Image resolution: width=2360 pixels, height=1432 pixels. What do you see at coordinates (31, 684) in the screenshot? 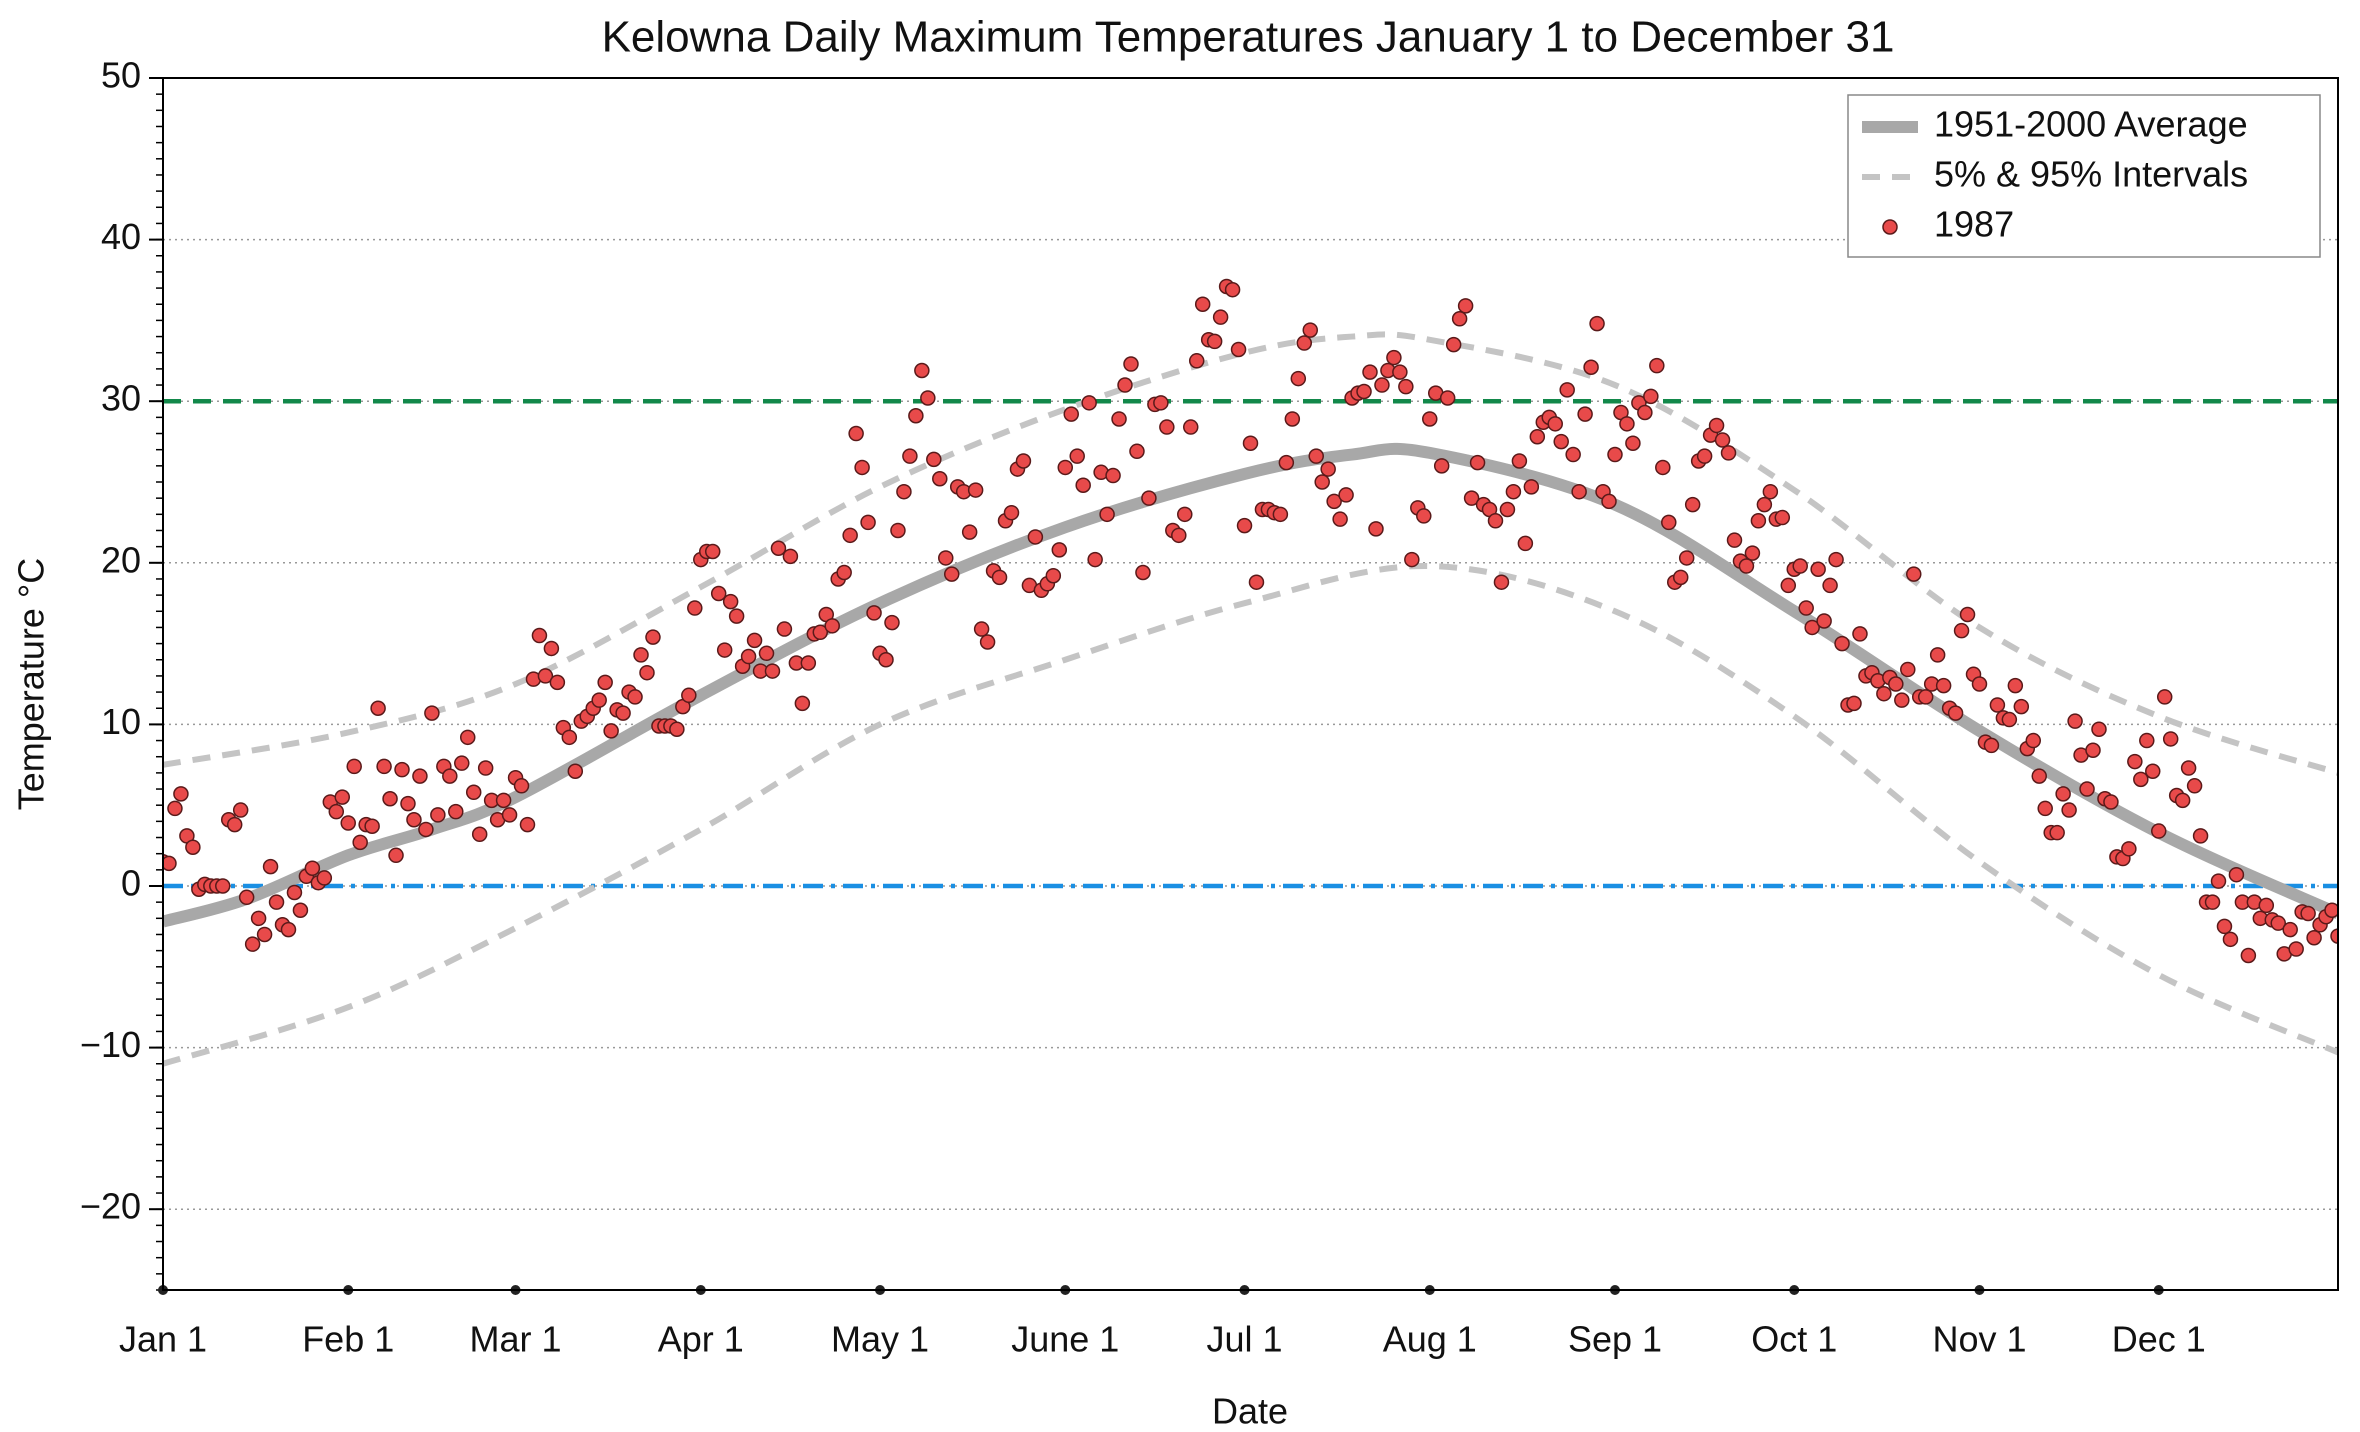
I see `y-axis-label: Temperature °C` at bounding box center [31, 684].